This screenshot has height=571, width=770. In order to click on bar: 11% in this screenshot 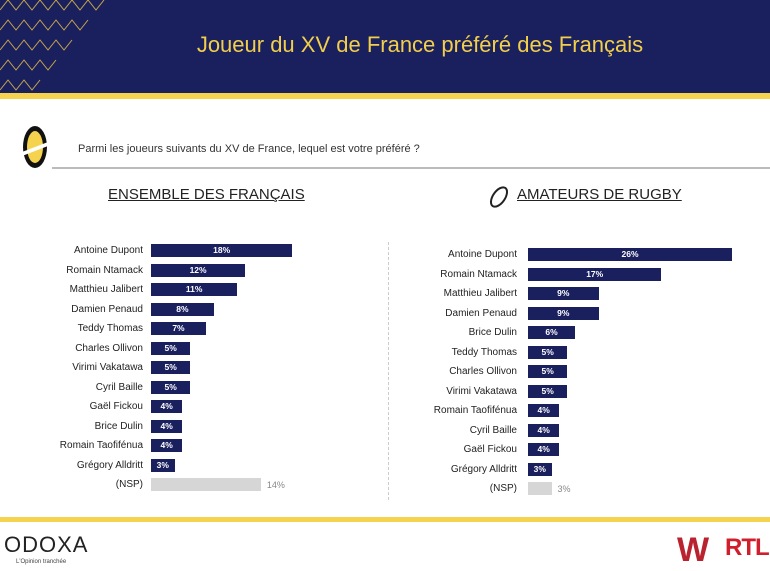, I will do `click(194, 289)`.